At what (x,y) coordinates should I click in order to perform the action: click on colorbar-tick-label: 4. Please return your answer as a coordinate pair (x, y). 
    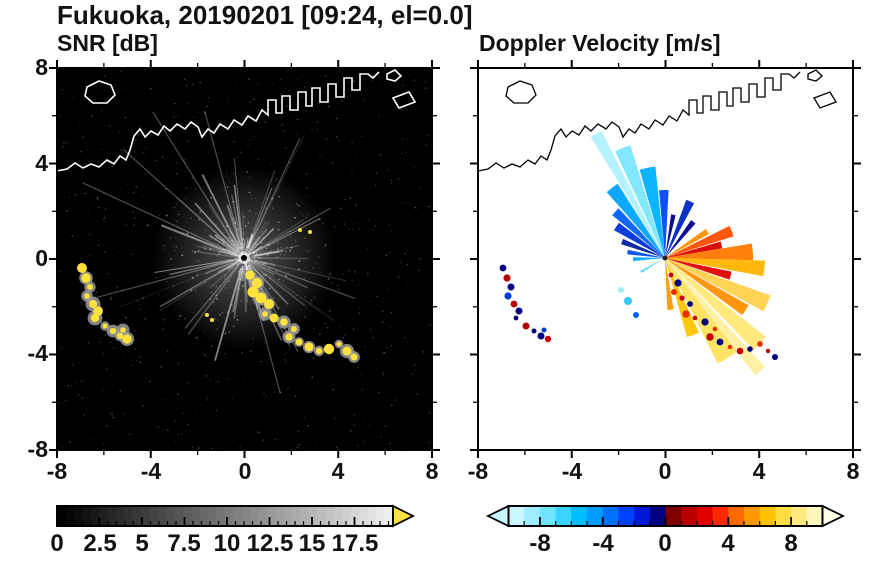
    Looking at the image, I should click on (728, 543).